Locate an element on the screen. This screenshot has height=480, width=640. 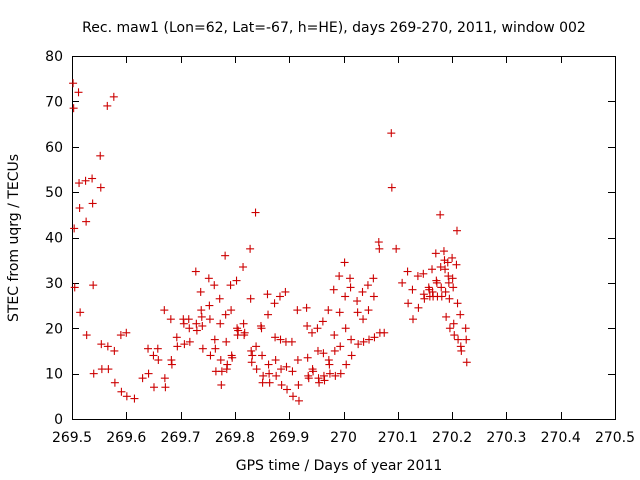
x-tick-label: 269.8 is located at coordinates (235, 438).